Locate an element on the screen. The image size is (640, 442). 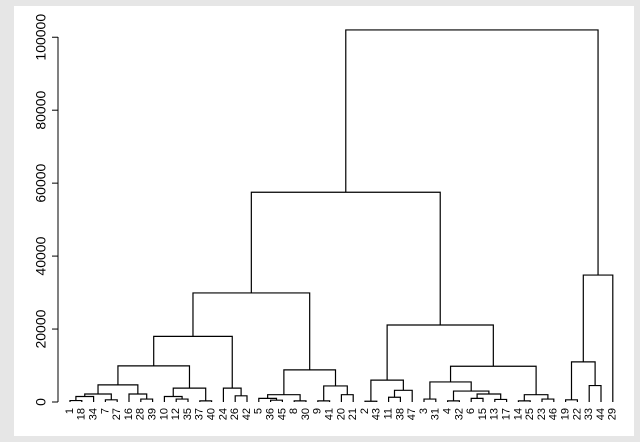
leaf-label: 7 is located at coordinates (105, 411).